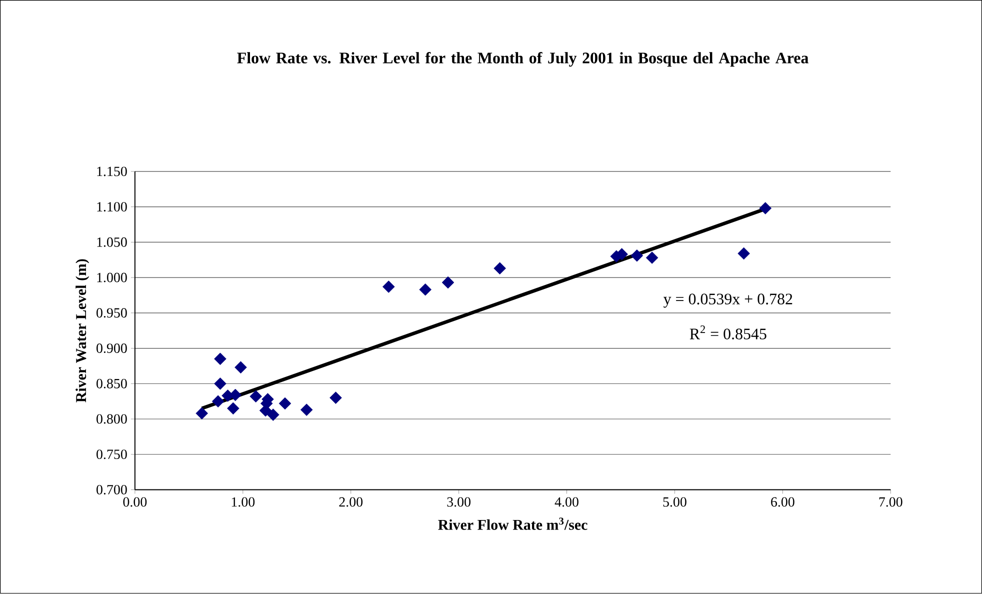  Describe the element at coordinates (351, 502) in the screenshot. I see `x-tick-label: 2.00` at that location.